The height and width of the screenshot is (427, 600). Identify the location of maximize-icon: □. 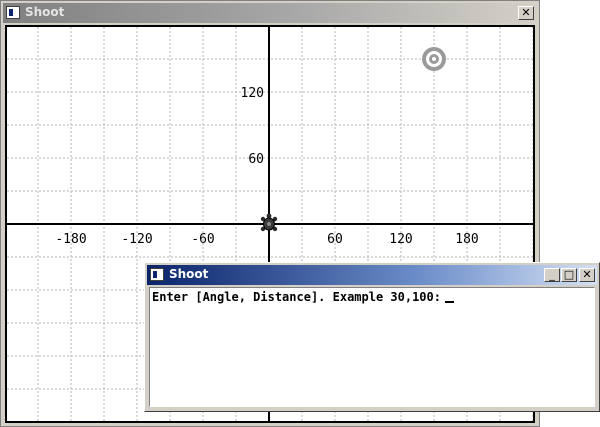
(569, 275).